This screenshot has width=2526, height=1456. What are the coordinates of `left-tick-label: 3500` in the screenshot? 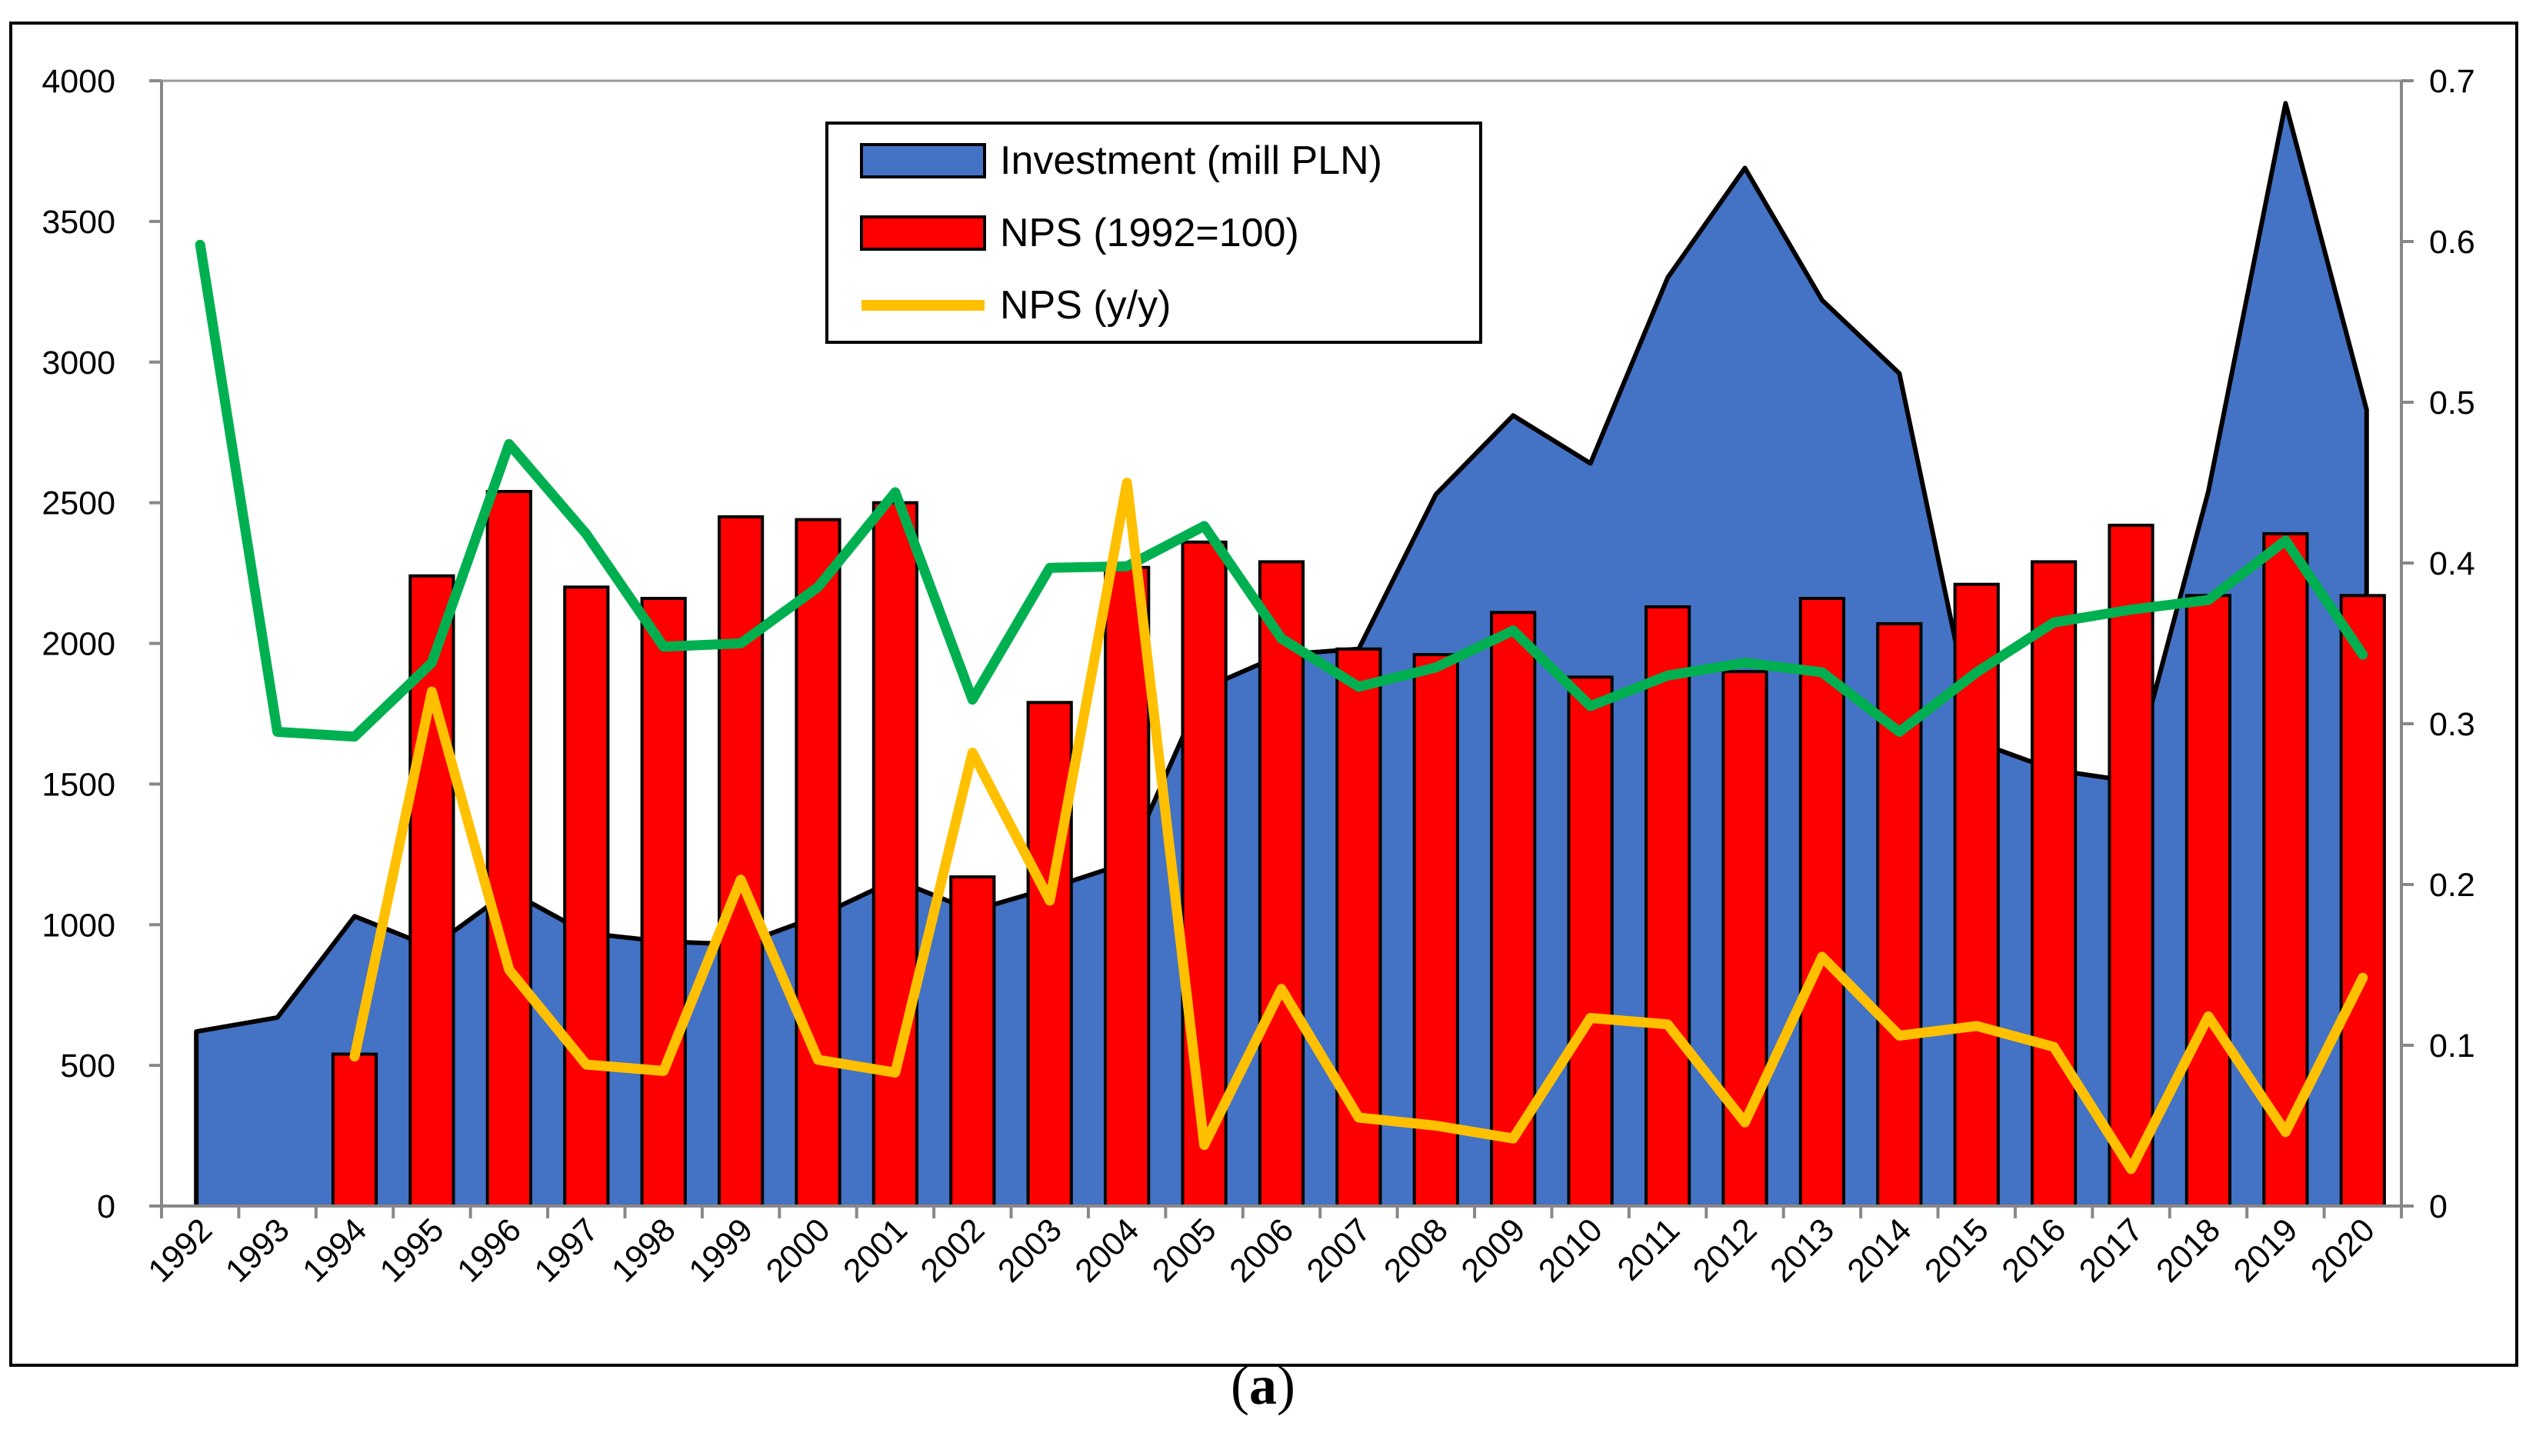 It's located at (78, 222).